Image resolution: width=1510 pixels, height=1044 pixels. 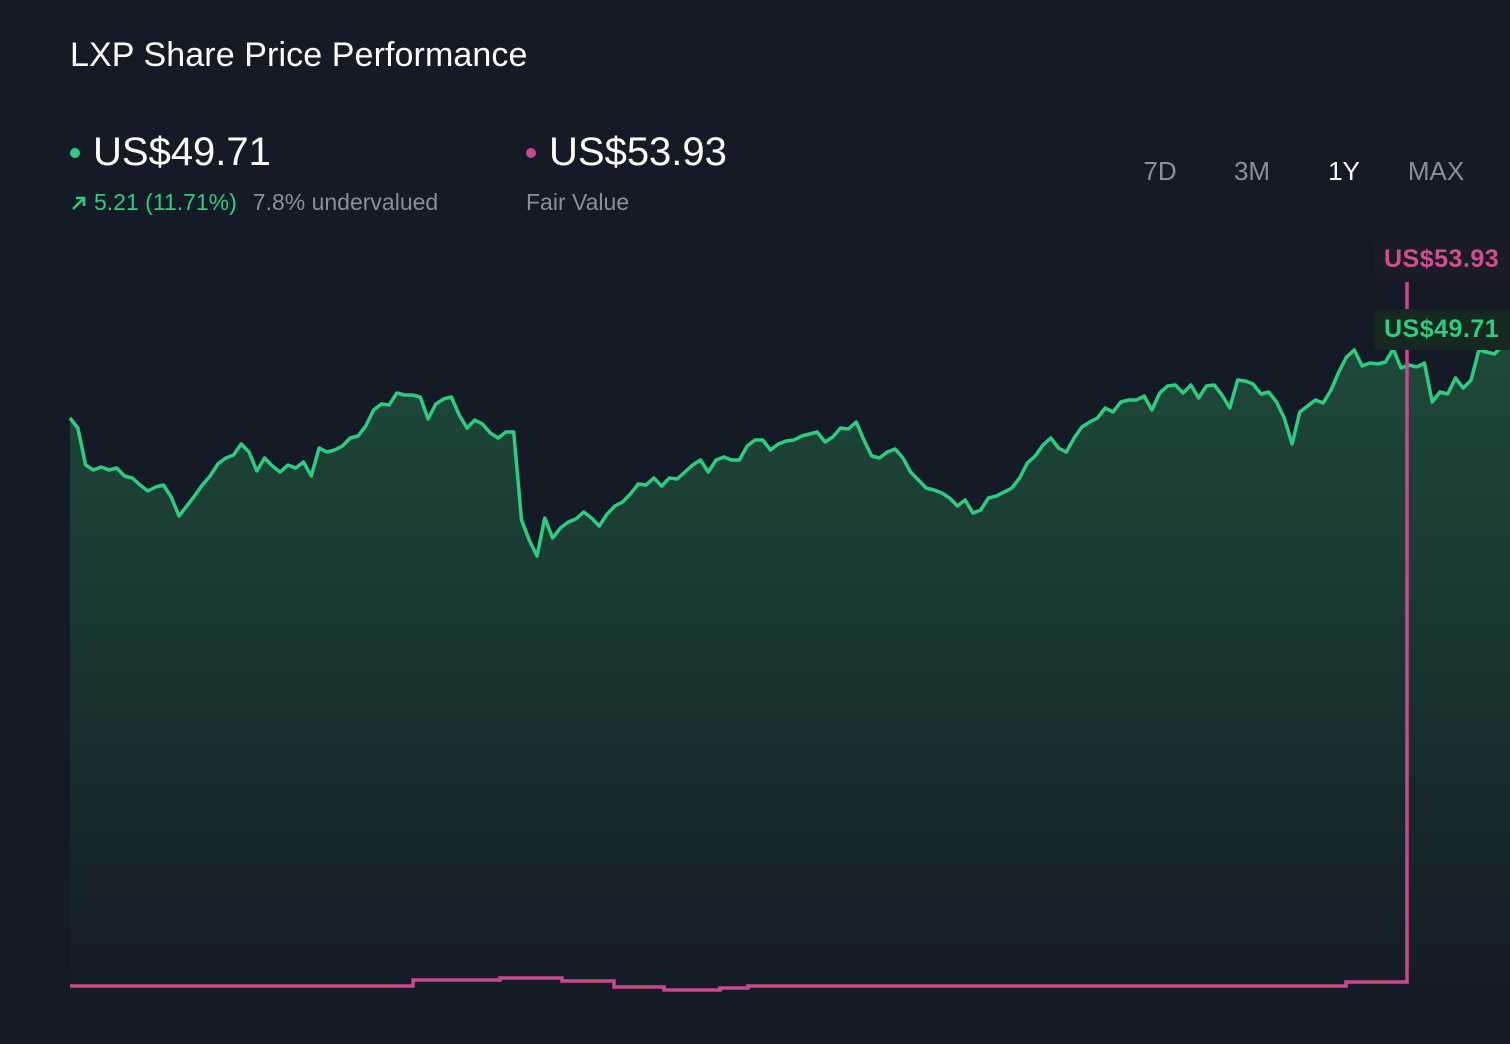 What do you see at coordinates (75, 152) in the screenshot?
I see `share-price-legend-dot` at bounding box center [75, 152].